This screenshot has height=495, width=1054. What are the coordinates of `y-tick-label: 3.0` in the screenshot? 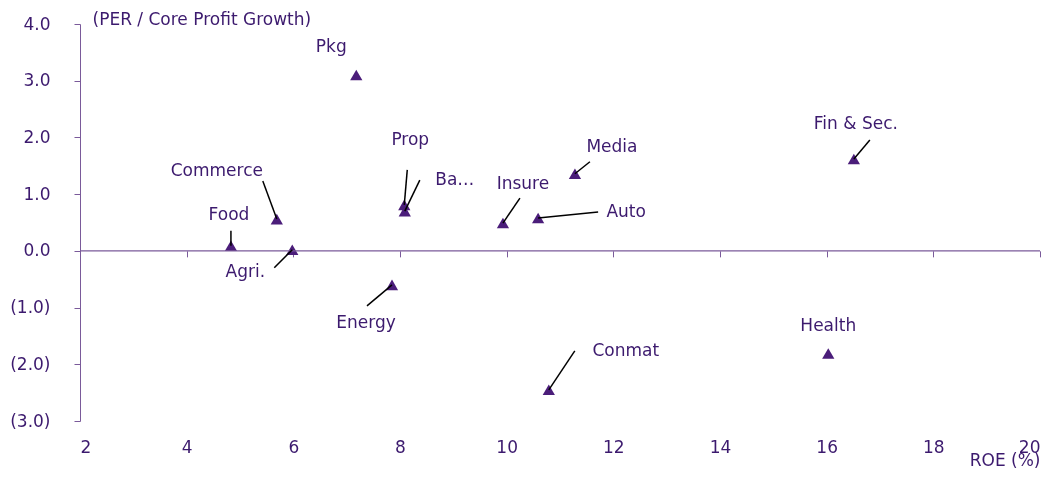 It's located at (37, 80).